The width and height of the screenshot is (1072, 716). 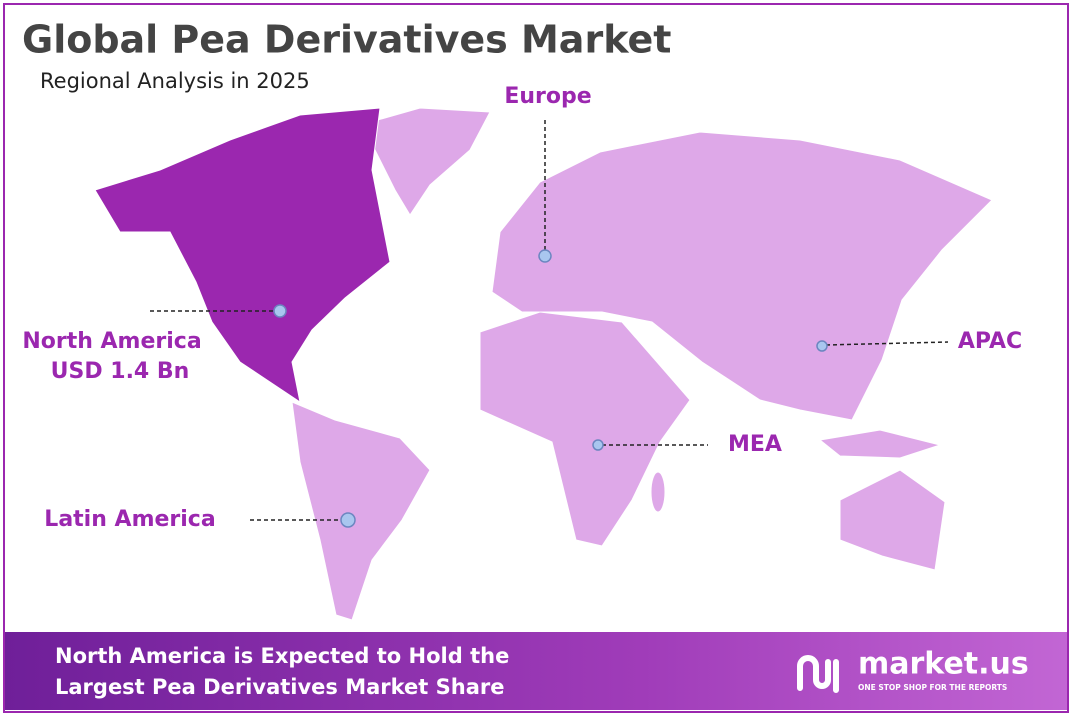 I want to click on indonesia, so click(x=880, y=444).